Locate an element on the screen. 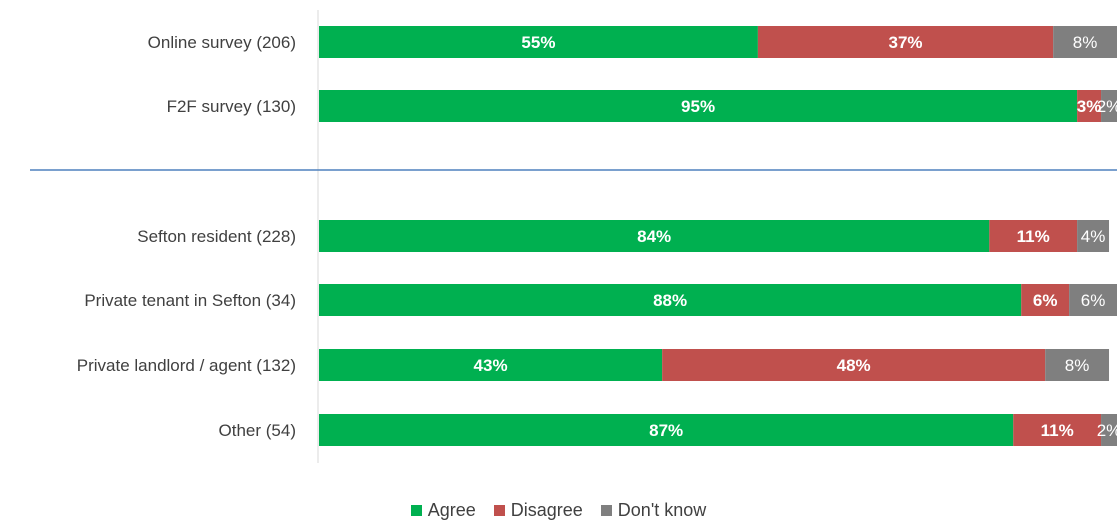  data-label-agree: 84% is located at coordinates (654, 236).